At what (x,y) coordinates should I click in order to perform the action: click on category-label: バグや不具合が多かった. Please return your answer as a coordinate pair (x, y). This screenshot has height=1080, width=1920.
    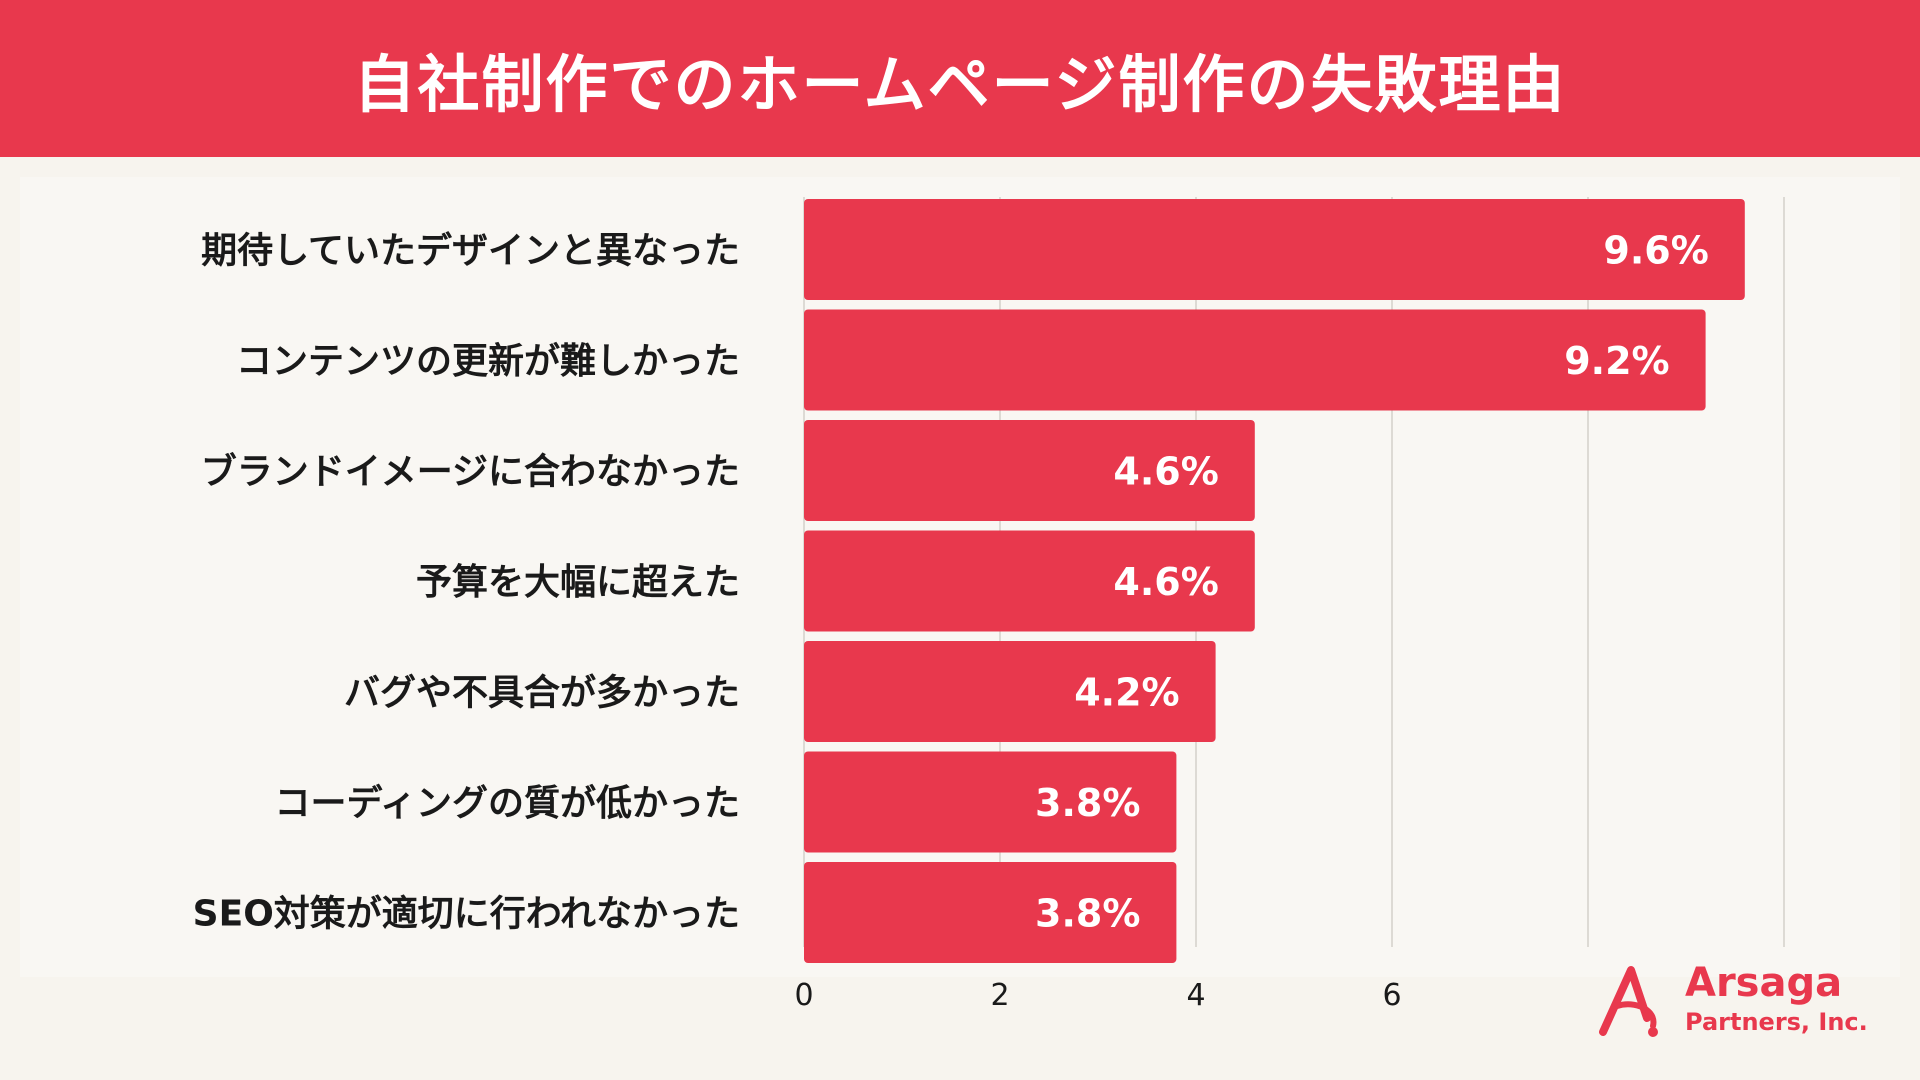
    Looking at the image, I should click on (542, 693).